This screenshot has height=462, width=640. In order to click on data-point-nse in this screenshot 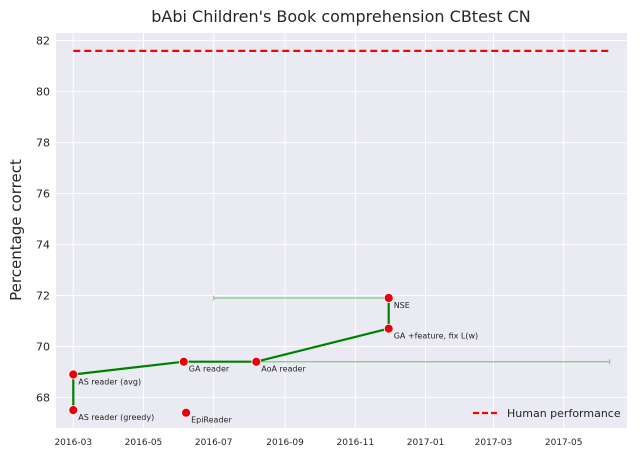, I will do `click(388, 298)`.